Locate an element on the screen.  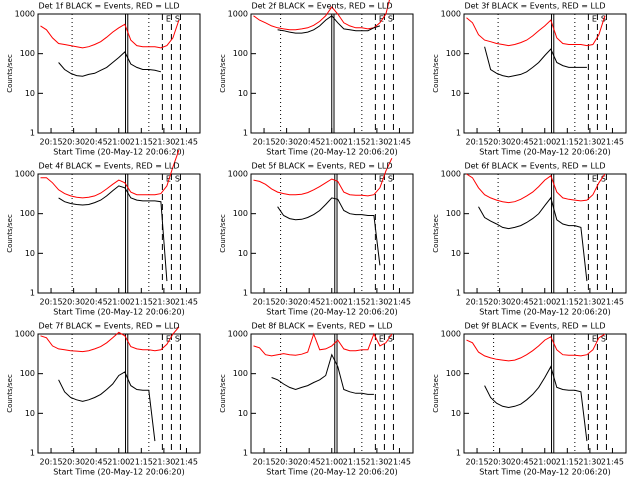
chart-title: Det 8f BLACK = Events, RED = LLD is located at coordinates (321, 326).